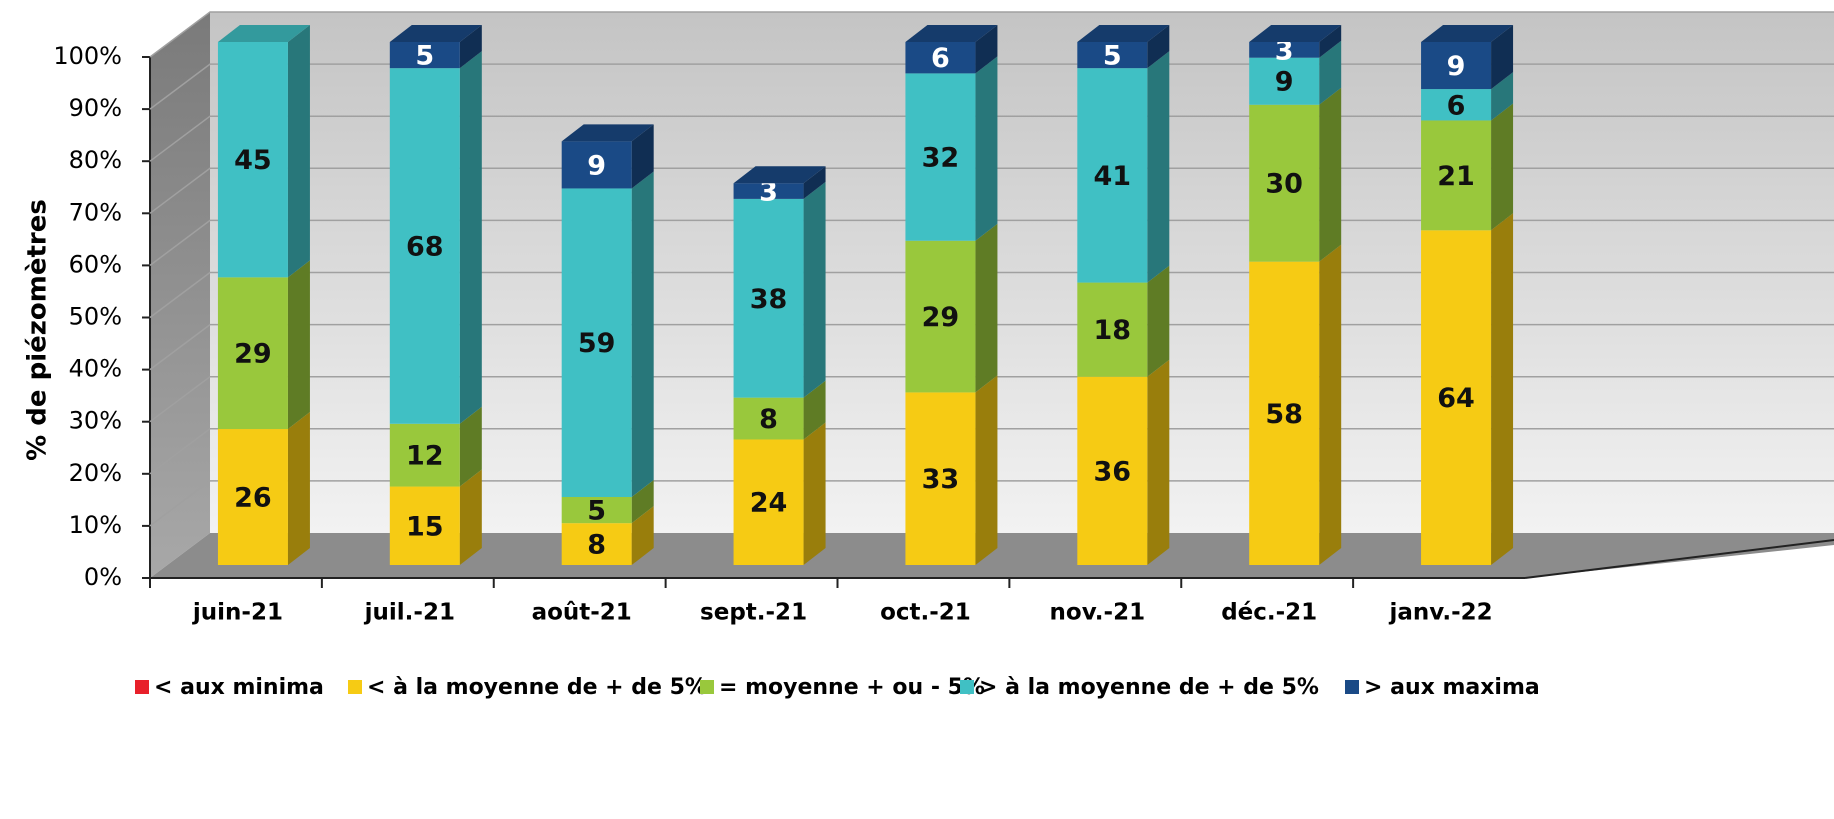  I want to click on bar-segment: 24, so click(779, 493).